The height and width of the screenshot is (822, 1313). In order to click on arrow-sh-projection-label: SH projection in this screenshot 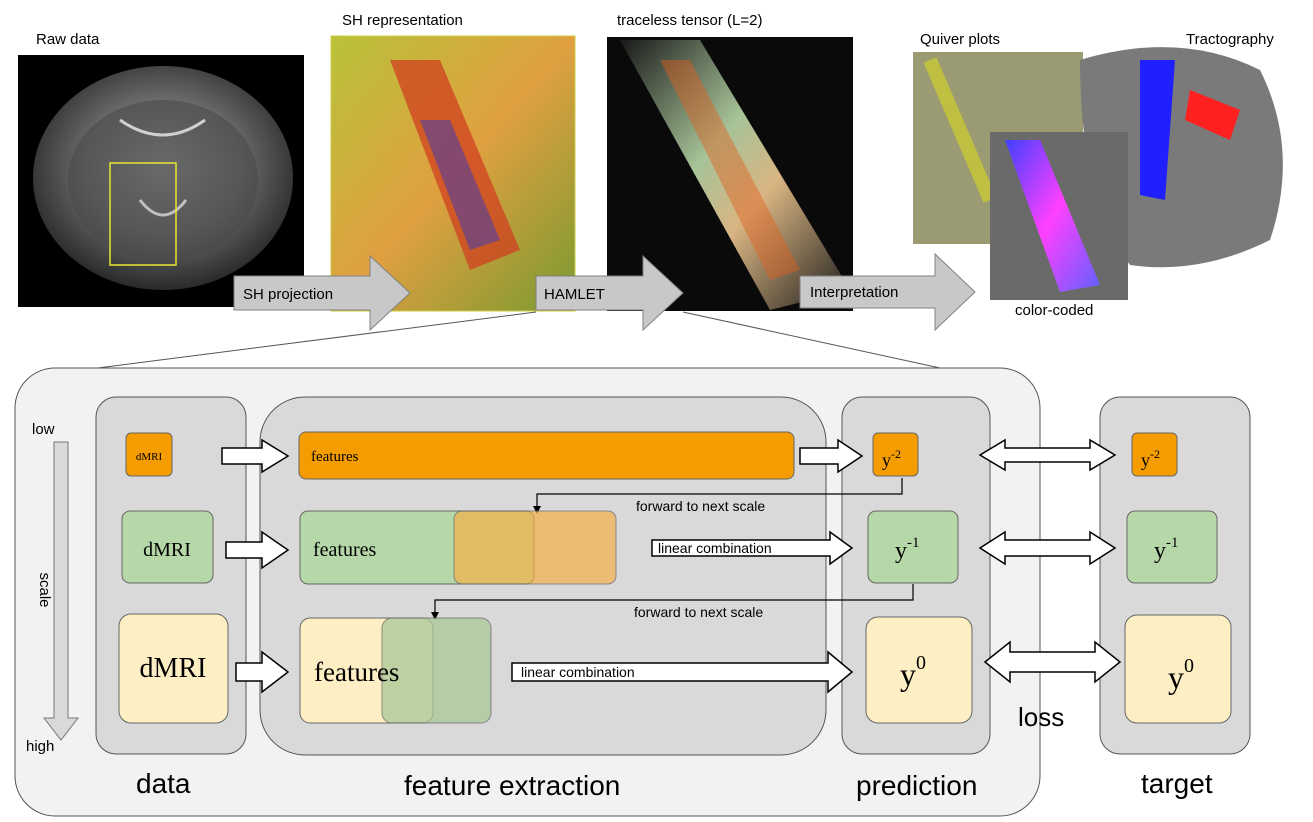, I will do `click(288, 294)`.